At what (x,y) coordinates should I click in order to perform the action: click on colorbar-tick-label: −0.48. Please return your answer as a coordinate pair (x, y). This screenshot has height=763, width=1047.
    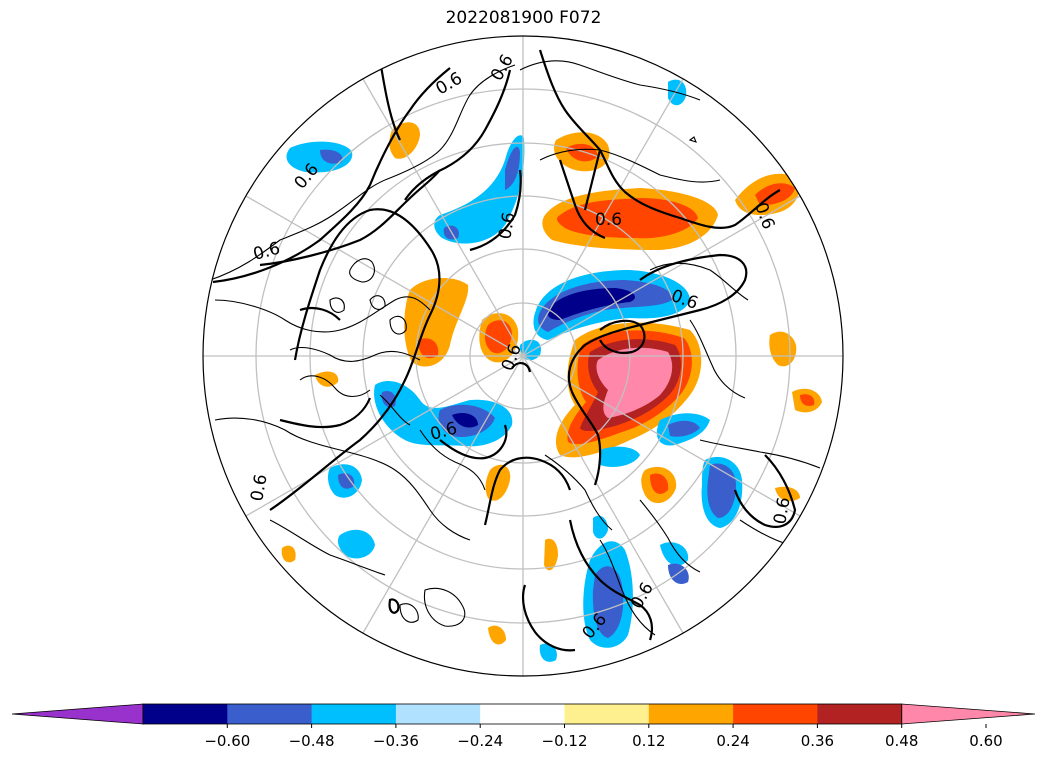
    Looking at the image, I should click on (312, 741).